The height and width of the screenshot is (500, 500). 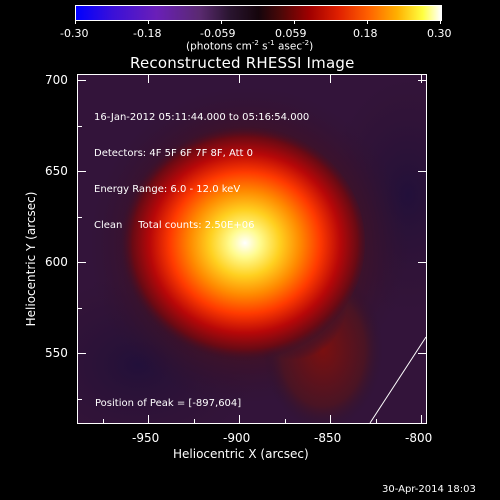 I want to click on colorbar-tick-label: 0.059, so click(x=291, y=33).